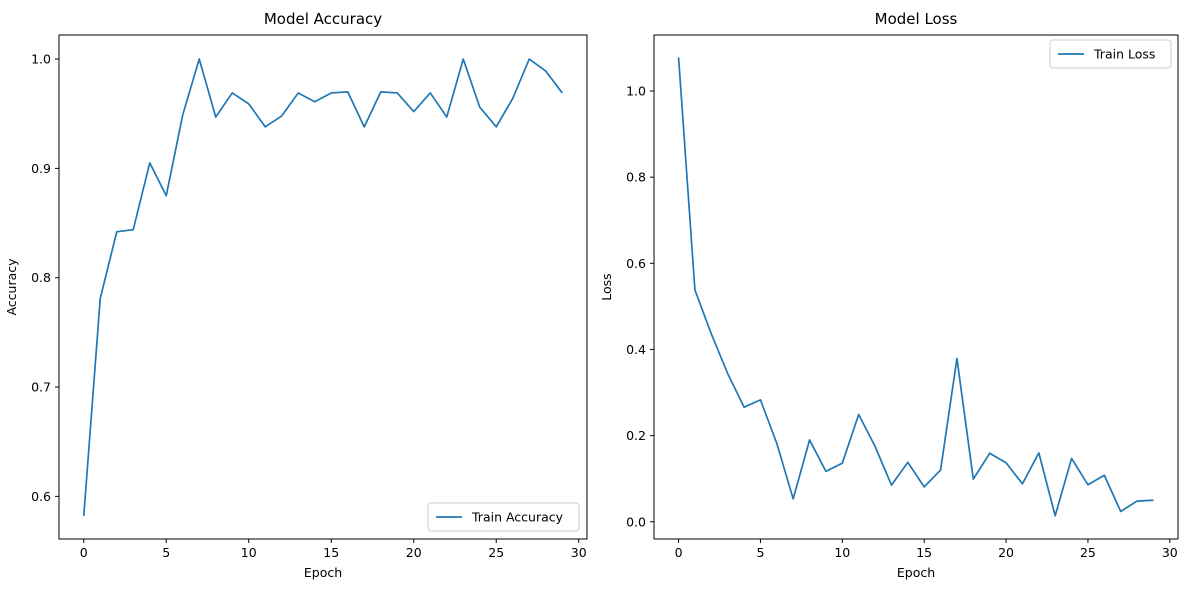 The height and width of the screenshot is (590, 1188). Describe the element at coordinates (1124, 54) in the screenshot. I see `legend-label: Train Loss` at that location.